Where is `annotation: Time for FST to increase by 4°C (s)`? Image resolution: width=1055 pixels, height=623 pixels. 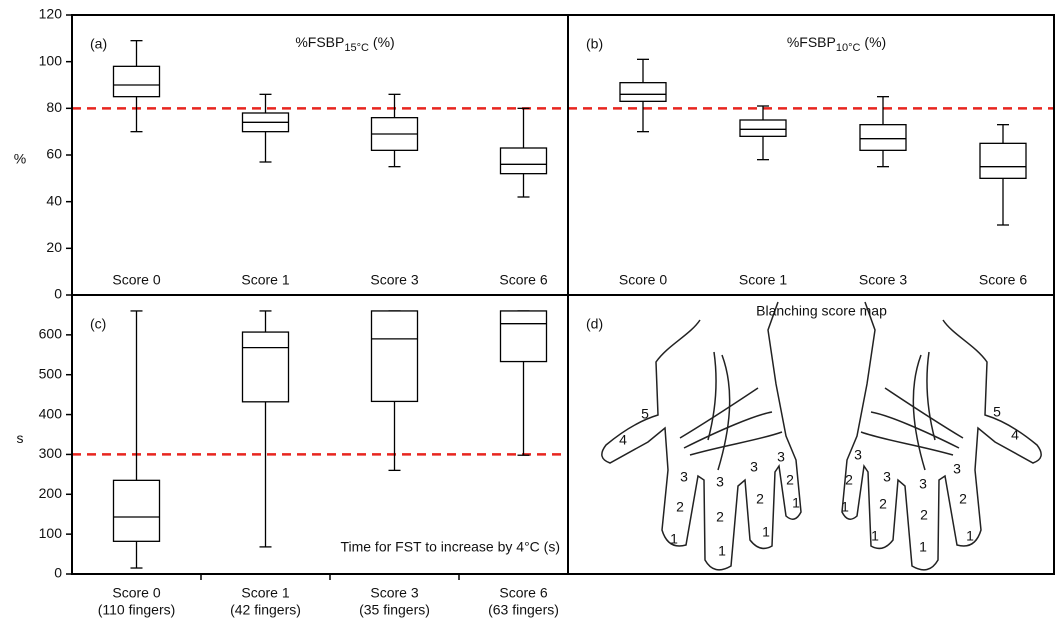
annotation: Time for FST to increase by 4°C (s) is located at coordinates (450, 547).